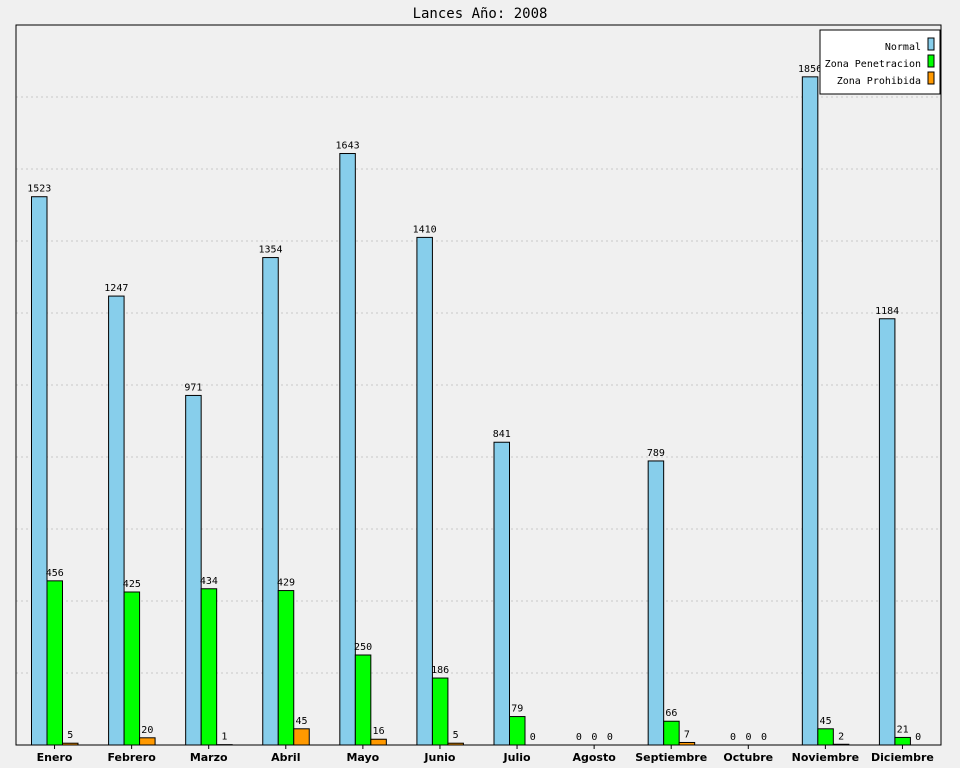 Image resolution: width=960 pixels, height=768 pixels. What do you see at coordinates (879, 81) in the screenshot?
I see `legend-label-zona-prohibida: Zona Prohibida` at bounding box center [879, 81].